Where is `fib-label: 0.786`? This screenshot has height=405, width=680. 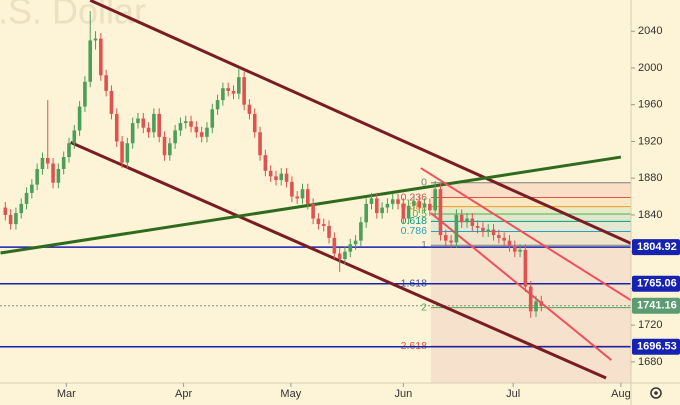 fib-label: 0.786 is located at coordinates (414, 231).